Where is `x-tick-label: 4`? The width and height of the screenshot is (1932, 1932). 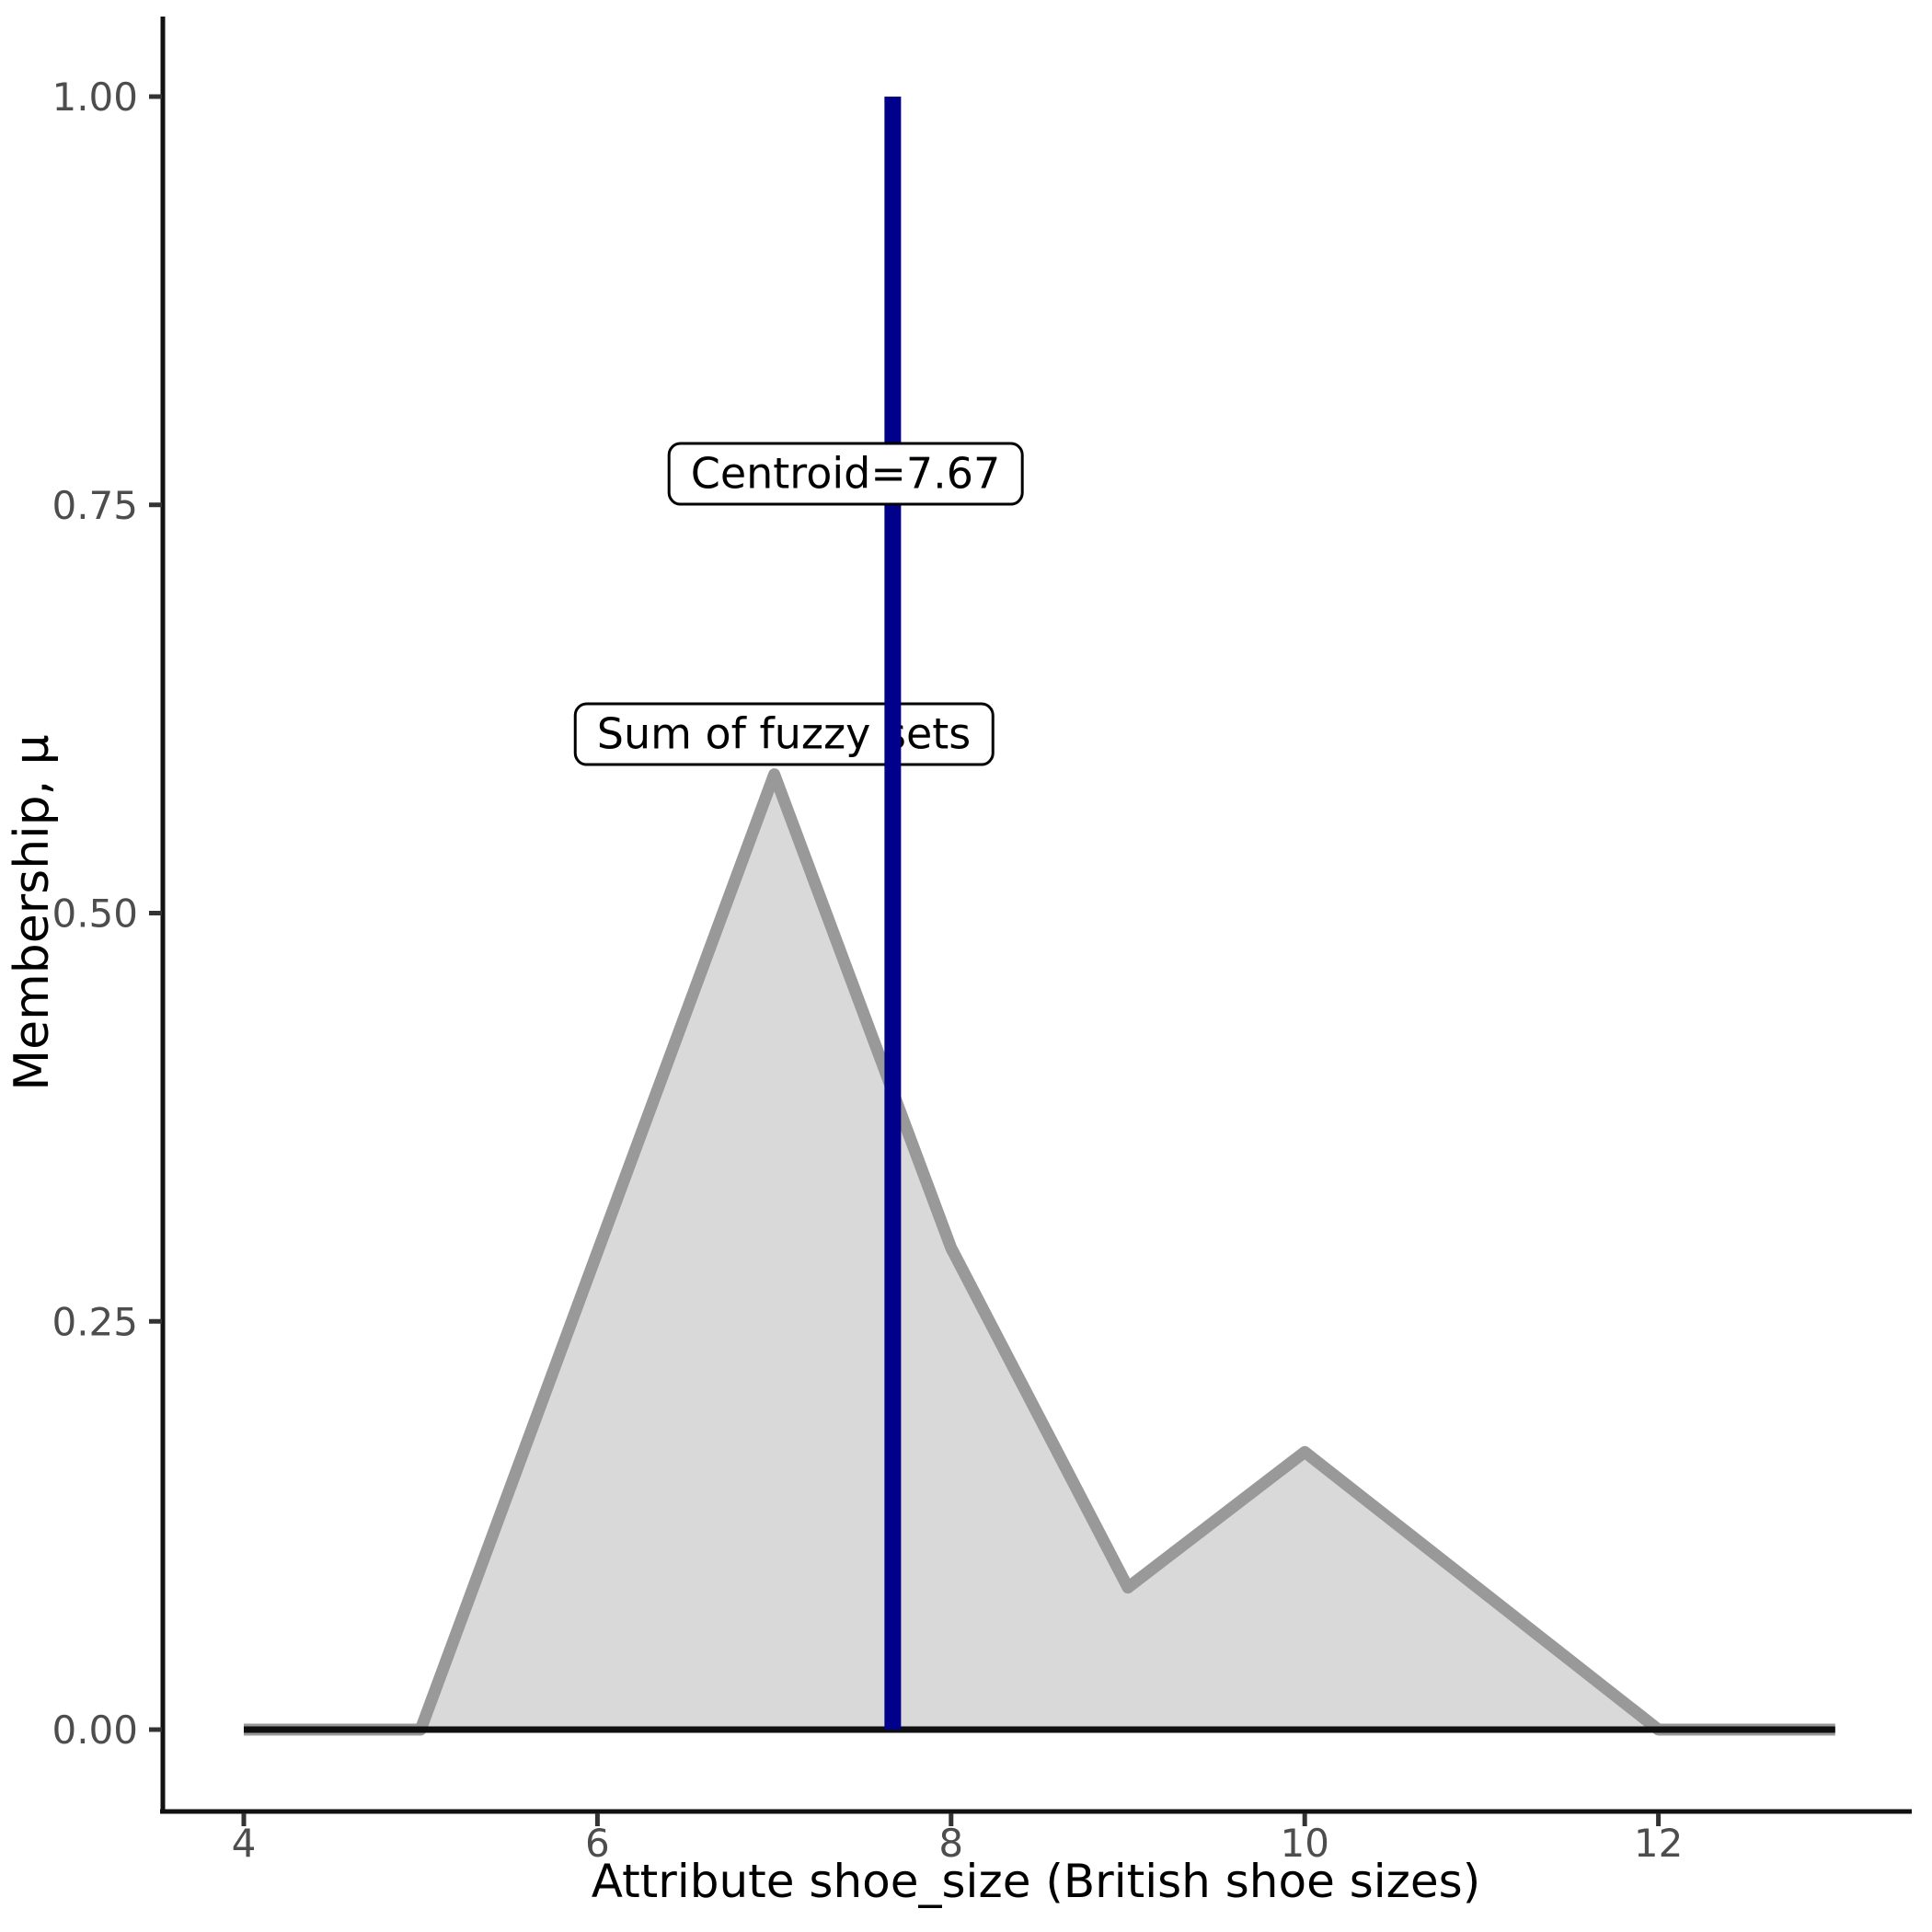 x-tick-label: 4 is located at coordinates (244, 1843).